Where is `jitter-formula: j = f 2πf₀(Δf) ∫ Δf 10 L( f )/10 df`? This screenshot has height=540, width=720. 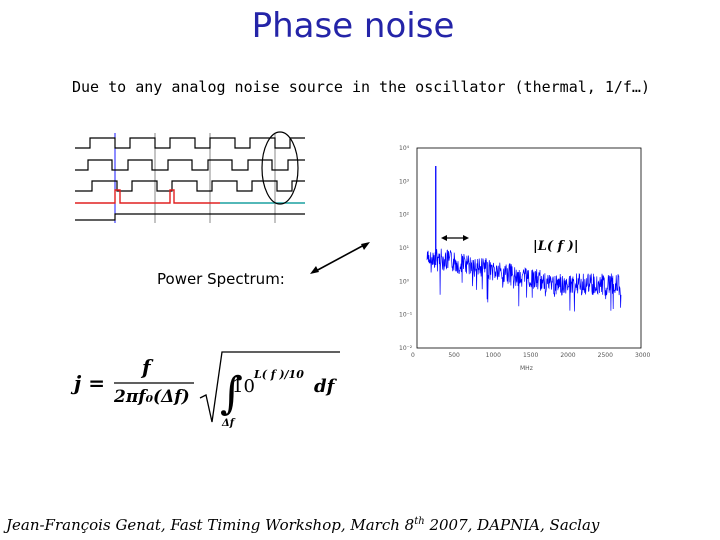 jitter-formula: j = f 2πf₀(Δf) ∫ Δf 10 L( f )/10 df is located at coordinates (205, 390).